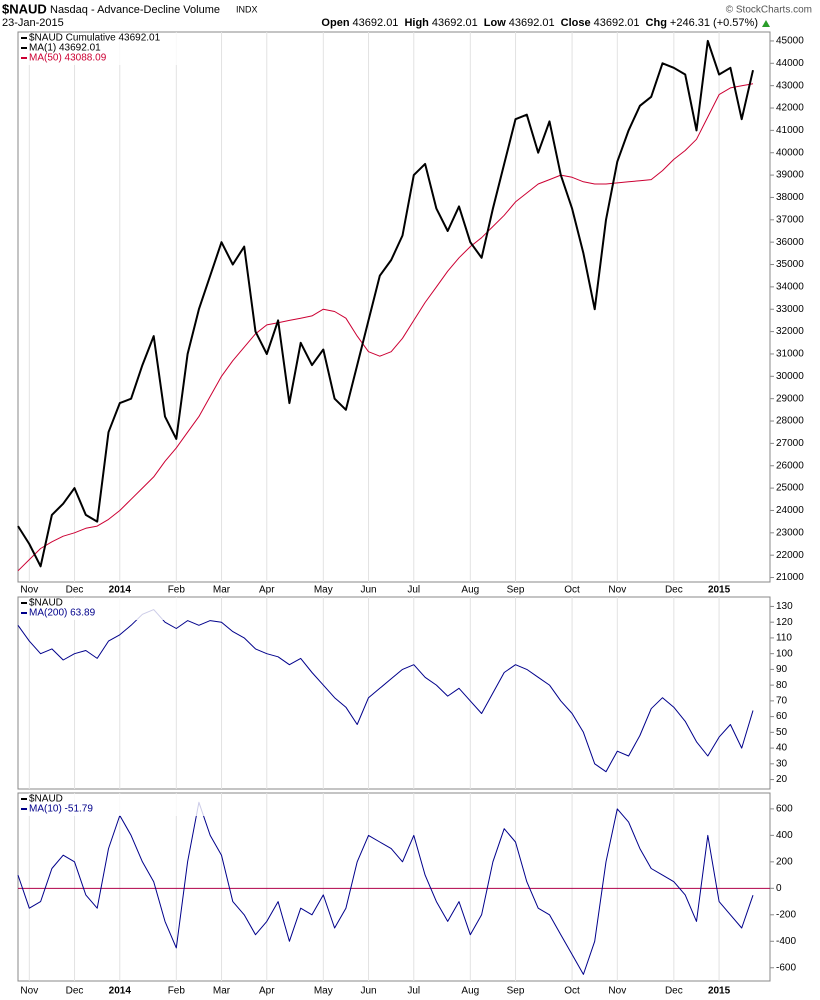 The height and width of the screenshot is (1000, 820). I want to click on y-tick-label: 130, so click(784, 606).